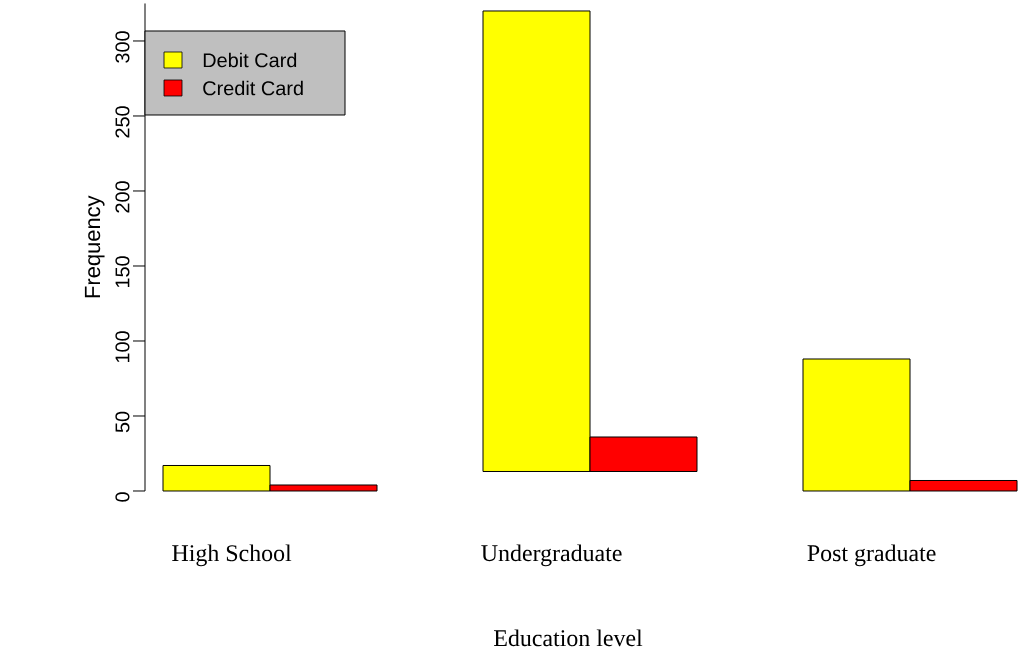  I want to click on x-tick-label: Post graduate, so click(871, 555).